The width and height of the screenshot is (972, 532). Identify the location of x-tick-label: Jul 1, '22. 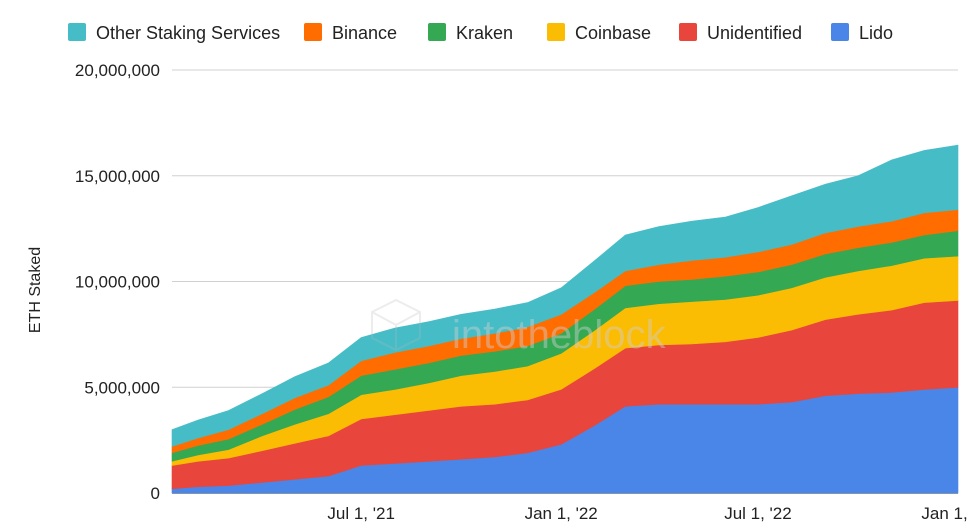
(758, 513).